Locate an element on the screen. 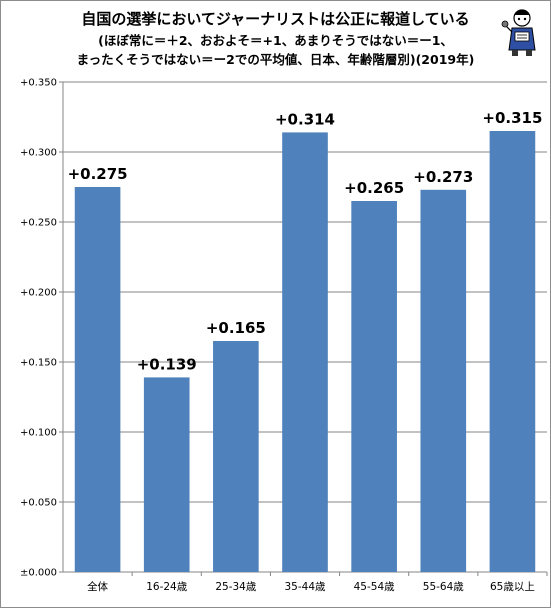 This screenshot has width=551, height=608. y-tick-label: +0.050 is located at coordinates (38, 503).